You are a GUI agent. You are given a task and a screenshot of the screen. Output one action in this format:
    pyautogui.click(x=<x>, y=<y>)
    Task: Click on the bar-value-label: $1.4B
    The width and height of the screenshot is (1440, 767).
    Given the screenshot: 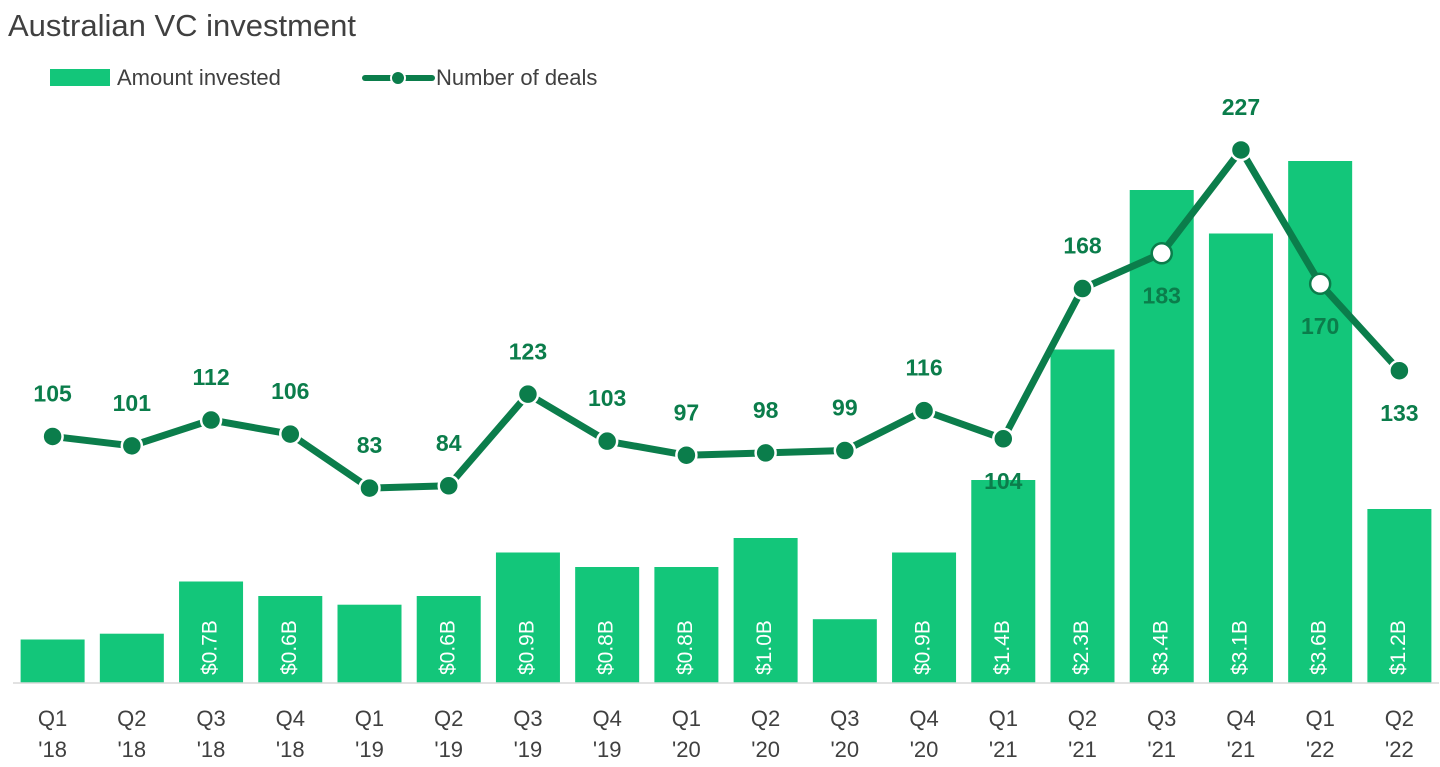 What is the action you would take?
    pyautogui.click(x=1002, y=647)
    